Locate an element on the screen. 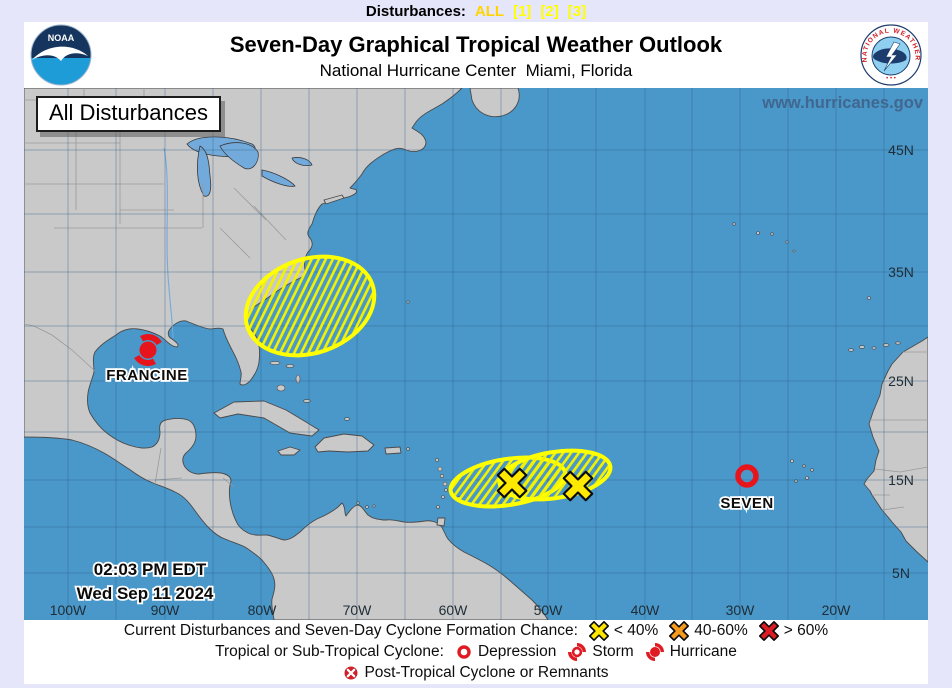  hurricane-icon is located at coordinates (654, 652).